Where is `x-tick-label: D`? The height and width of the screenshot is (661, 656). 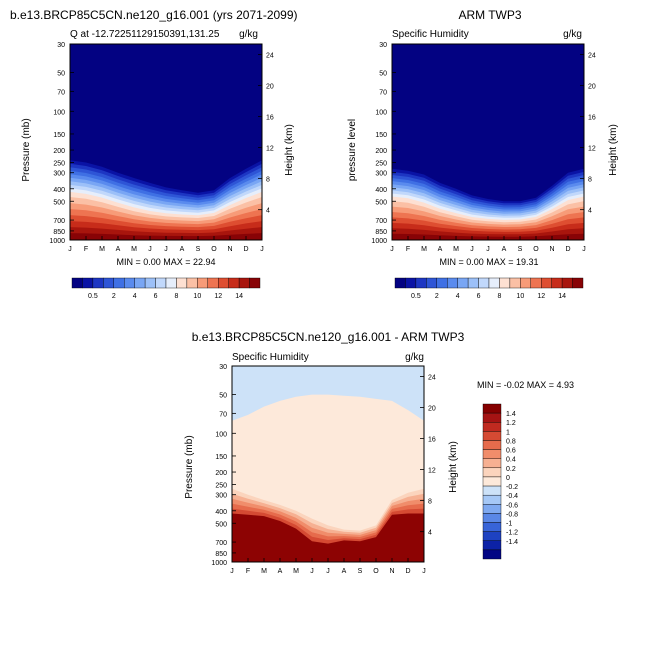
x-tick-label: D is located at coordinates (567, 249).